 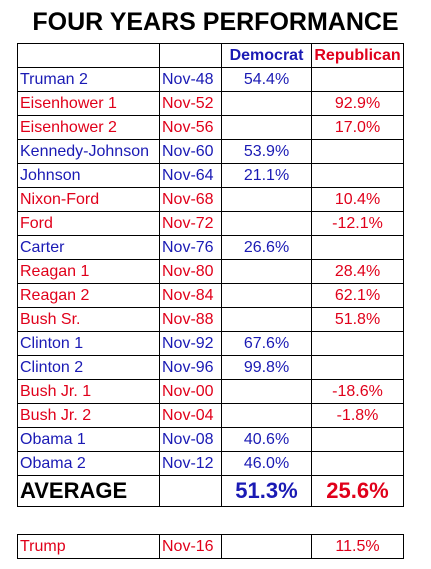 What do you see at coordinates (88, 55) in the screenshot?
I see `header-empty-name` at bounding box center [88, 55].